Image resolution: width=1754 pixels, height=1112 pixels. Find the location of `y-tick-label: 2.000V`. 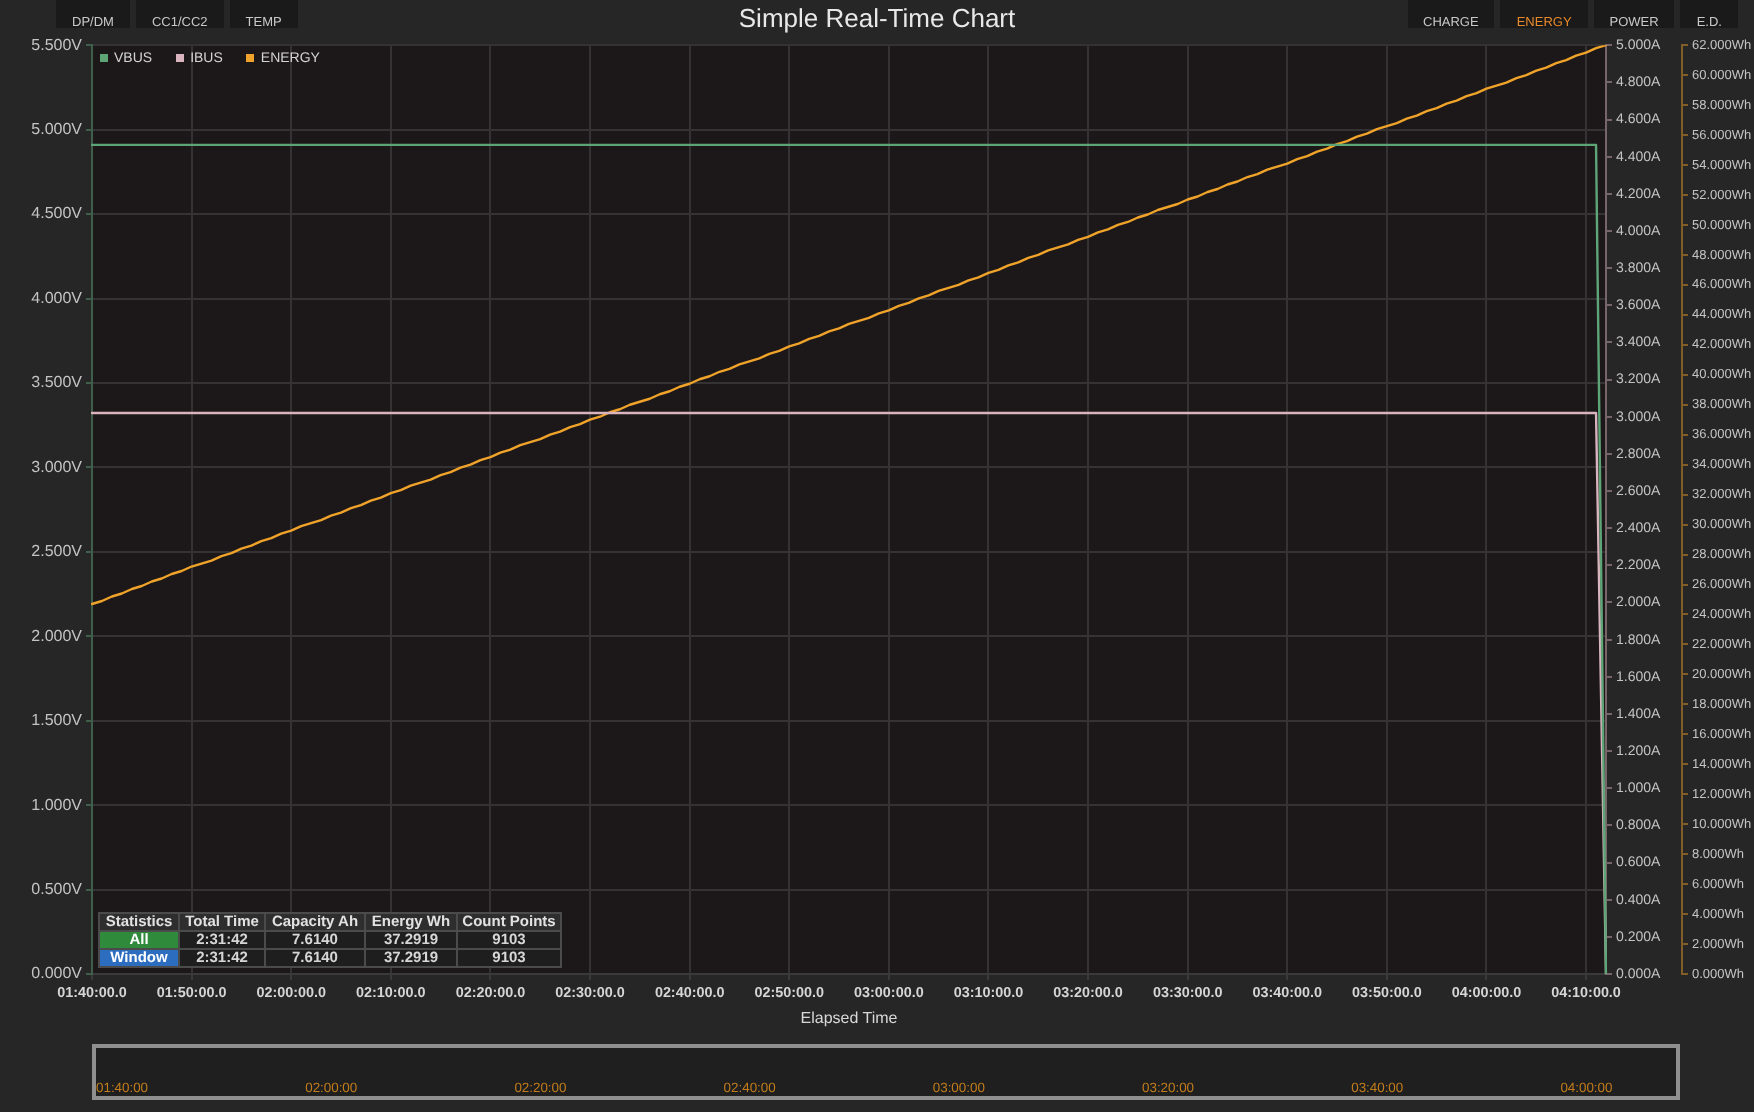

y-tick-label: 2.000V is located at coordinates (57, 635).